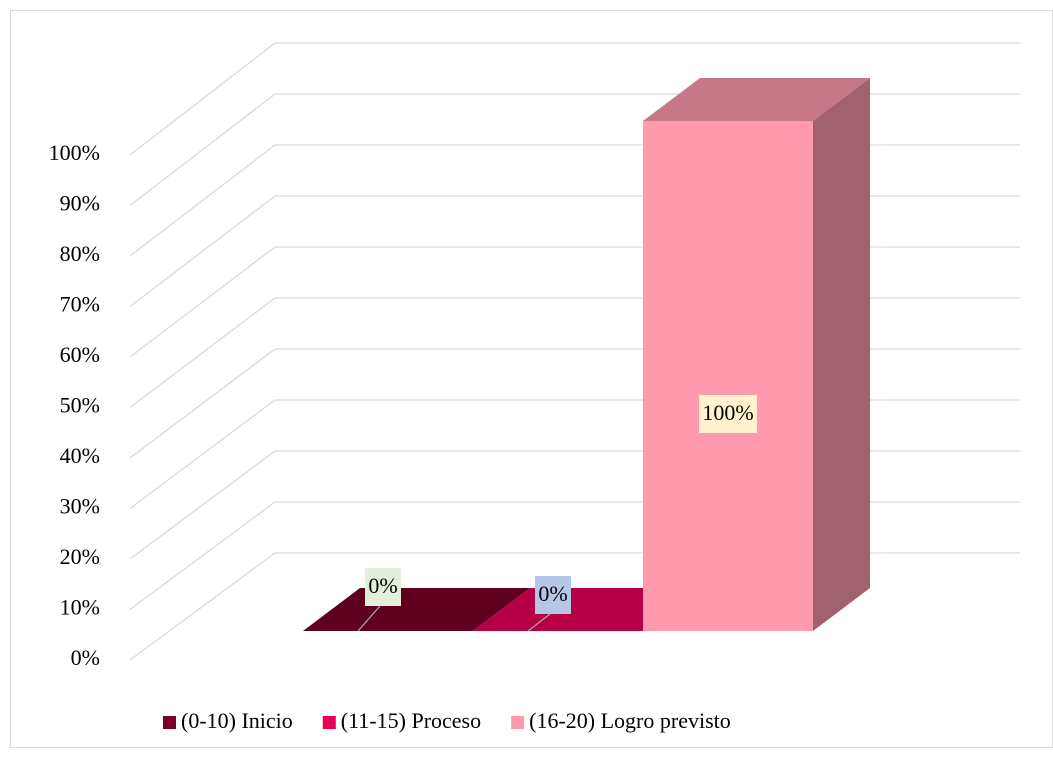 The image size is (1053, 758). What do you see at coordinates (237, 720) in the screenshot?
I see `legend-label: (0-10) Inicio` at bounding box center [237, 720].